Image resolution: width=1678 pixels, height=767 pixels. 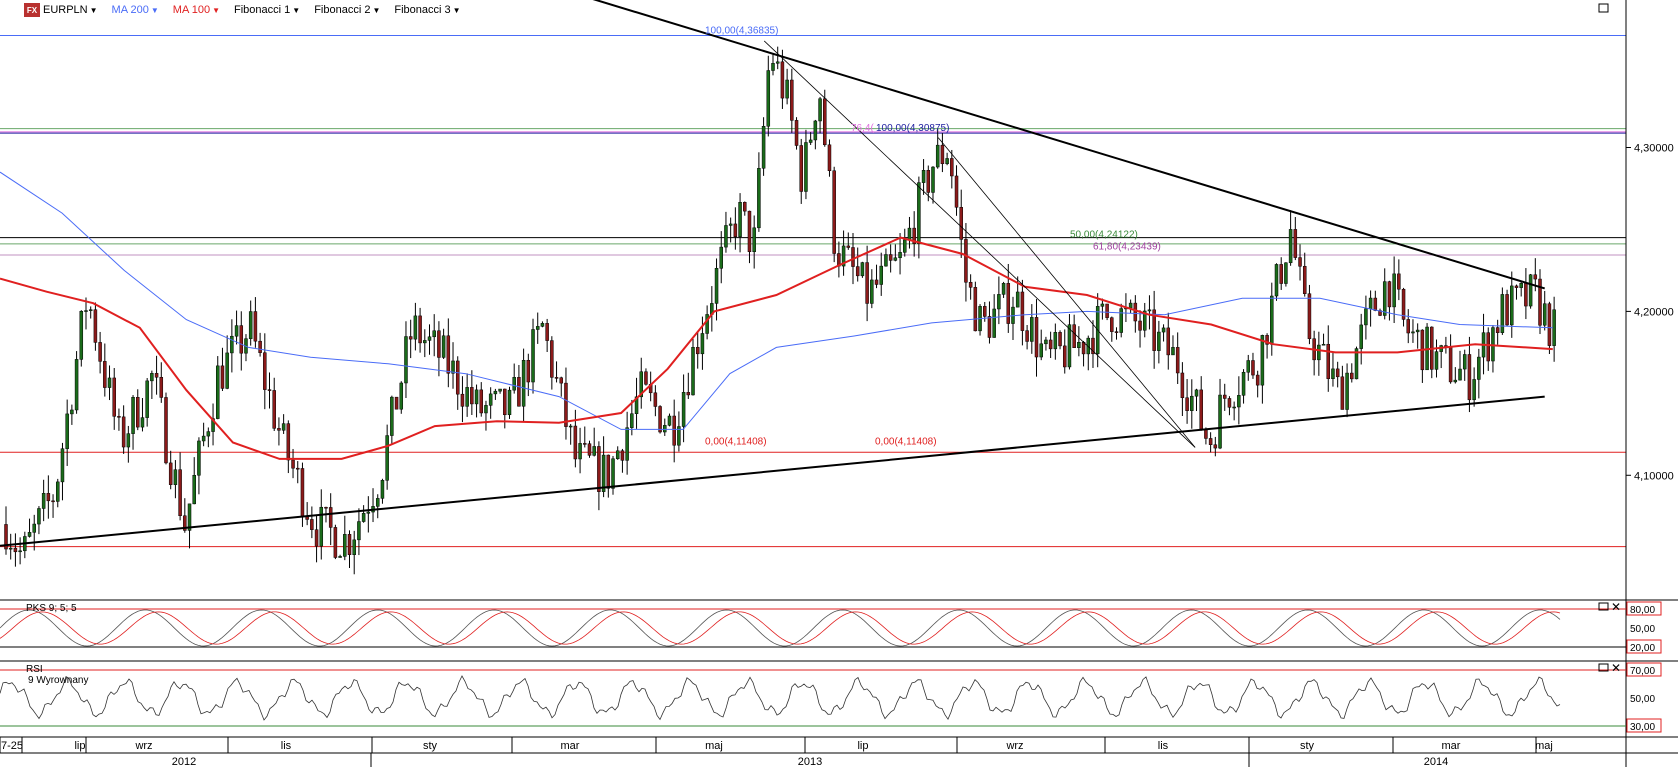 I want to click on fibonacci2-menu: Fibonacci 2 ▼, so click(x=347, y=10).